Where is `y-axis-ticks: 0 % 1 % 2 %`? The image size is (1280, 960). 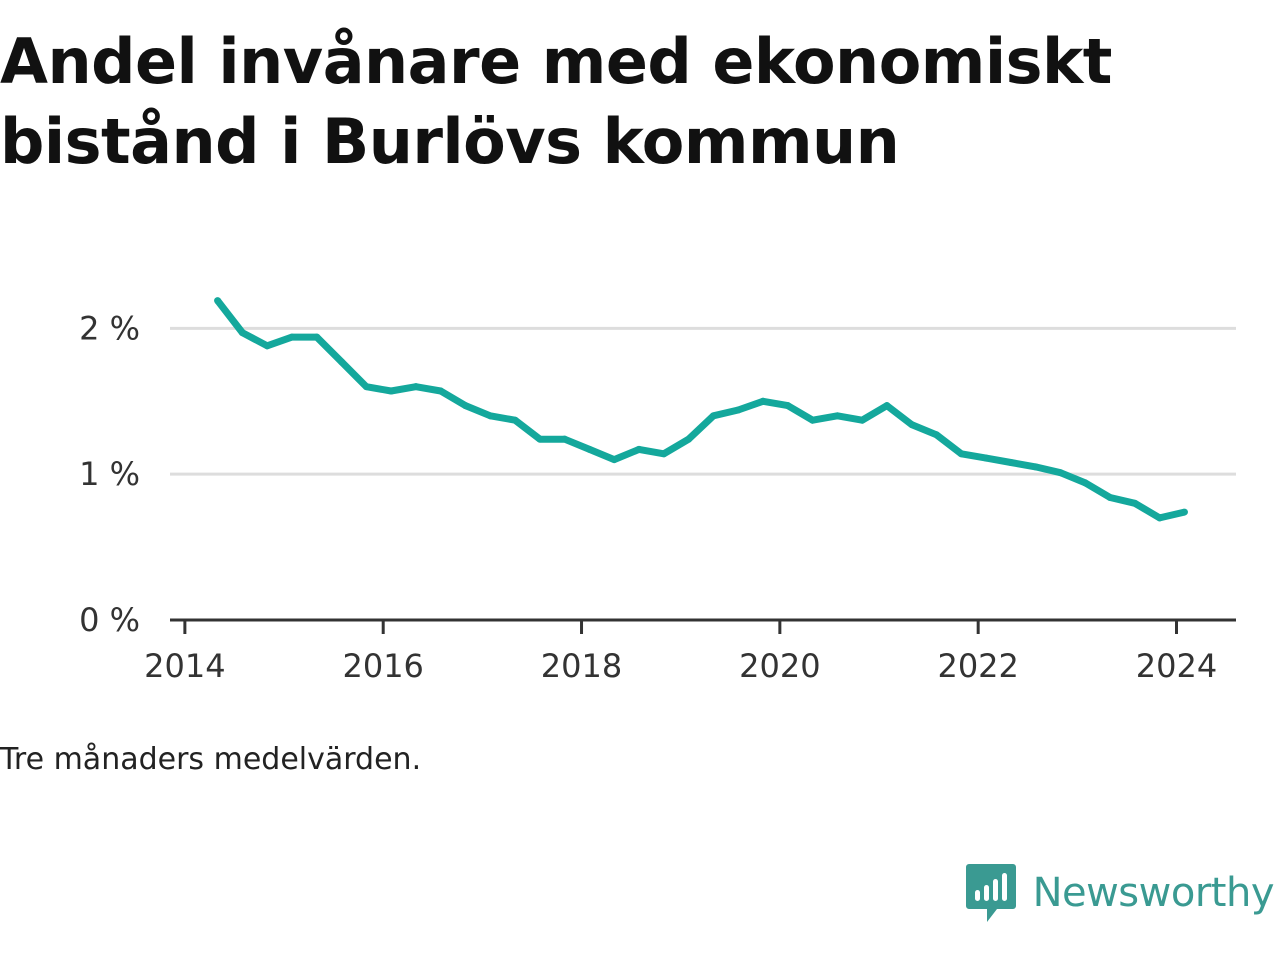 y-axis-ticks: 0 % 1 % 2 % is located at coordinates (109, 474).